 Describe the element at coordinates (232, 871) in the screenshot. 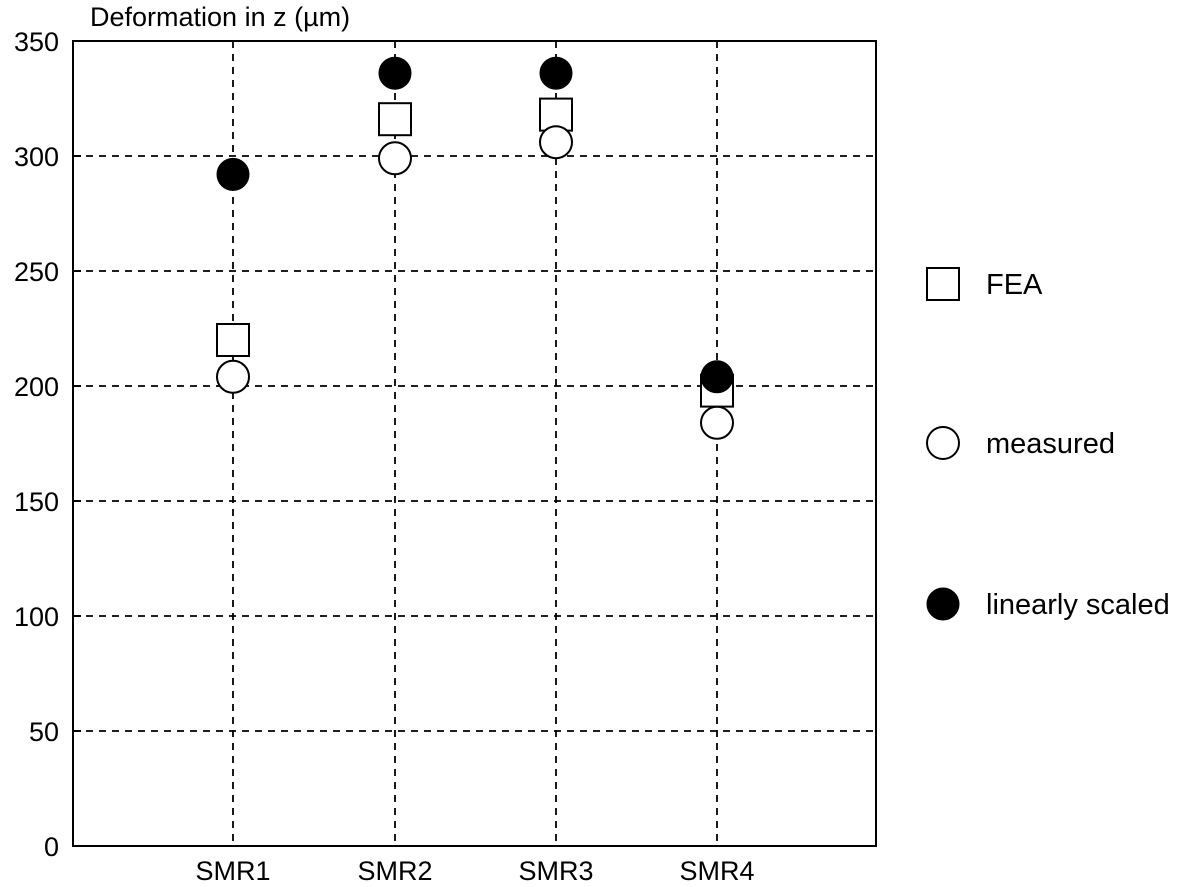

I see `x-tick-label: SMR1` at that location.